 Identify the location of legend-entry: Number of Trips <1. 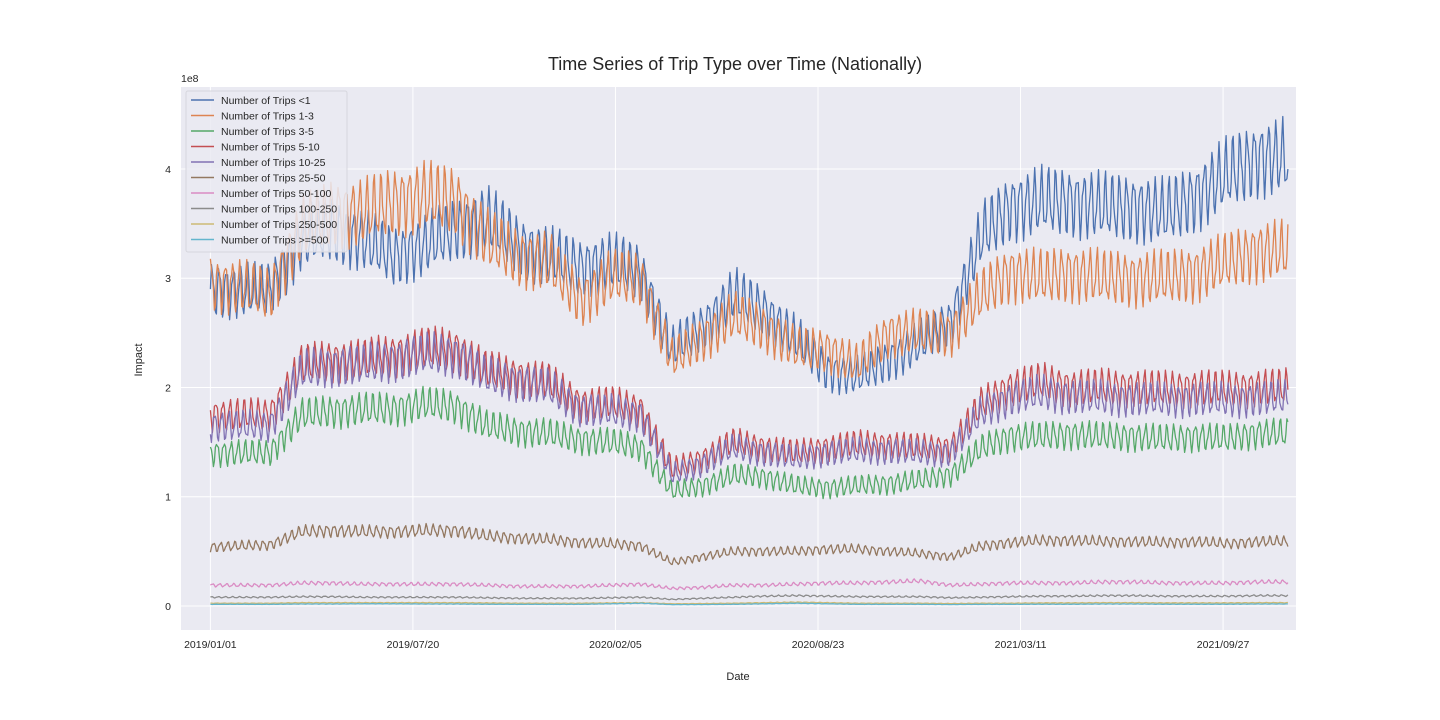
(266, 101).